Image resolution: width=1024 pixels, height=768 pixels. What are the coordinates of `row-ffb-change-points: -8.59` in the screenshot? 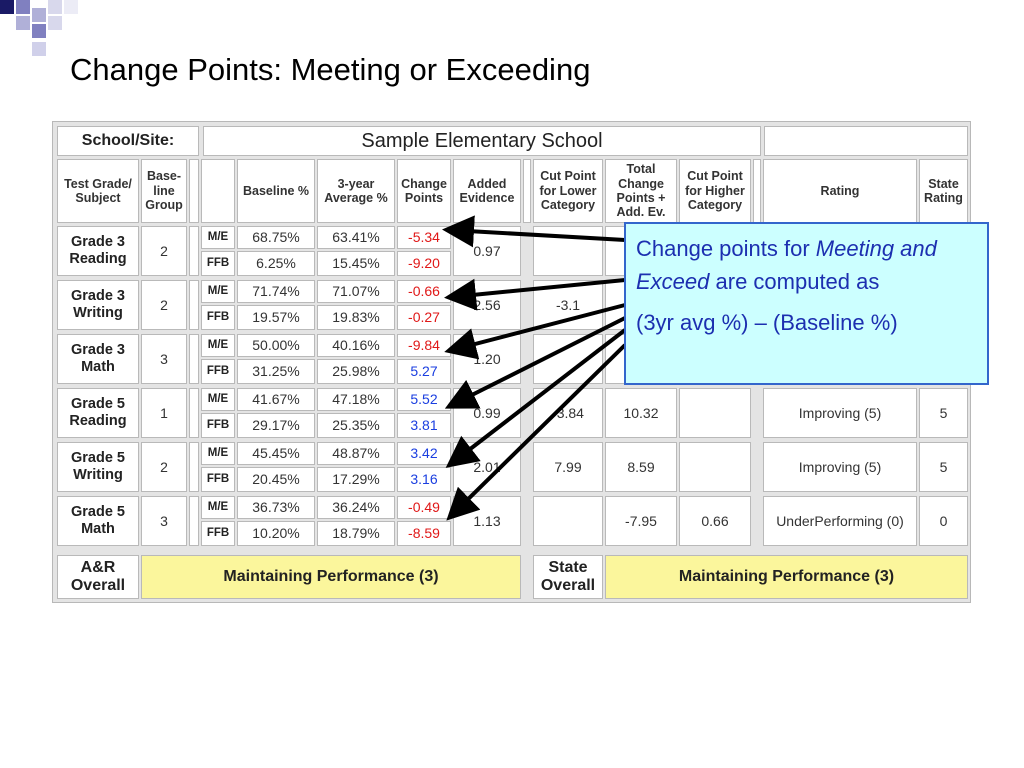 It's located at (424, 533).